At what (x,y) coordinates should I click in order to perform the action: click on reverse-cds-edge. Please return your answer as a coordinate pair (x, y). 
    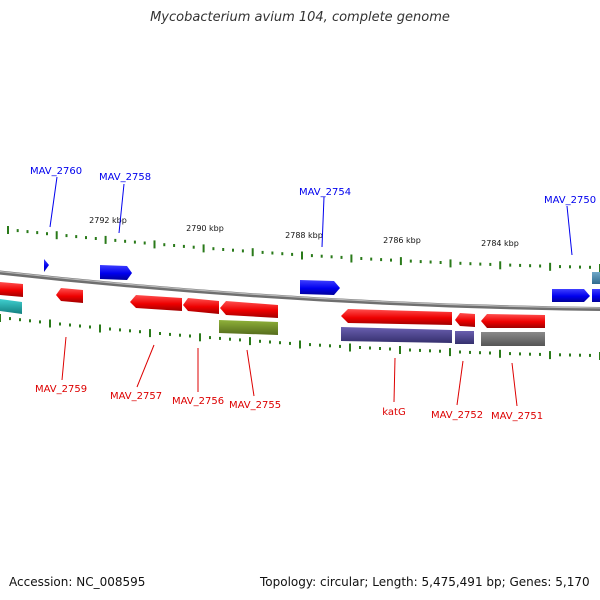
    Looking at the image, I should click on (11, 289).